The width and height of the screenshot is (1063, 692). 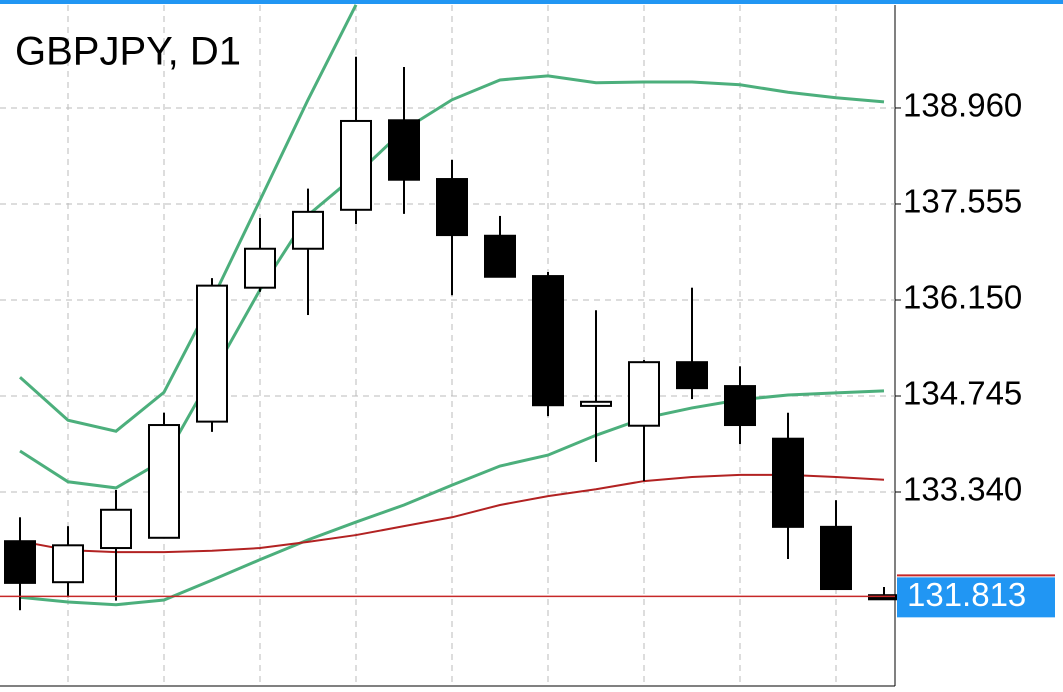 I want to click on price-label: 131.813, so click(x=966, y=594).